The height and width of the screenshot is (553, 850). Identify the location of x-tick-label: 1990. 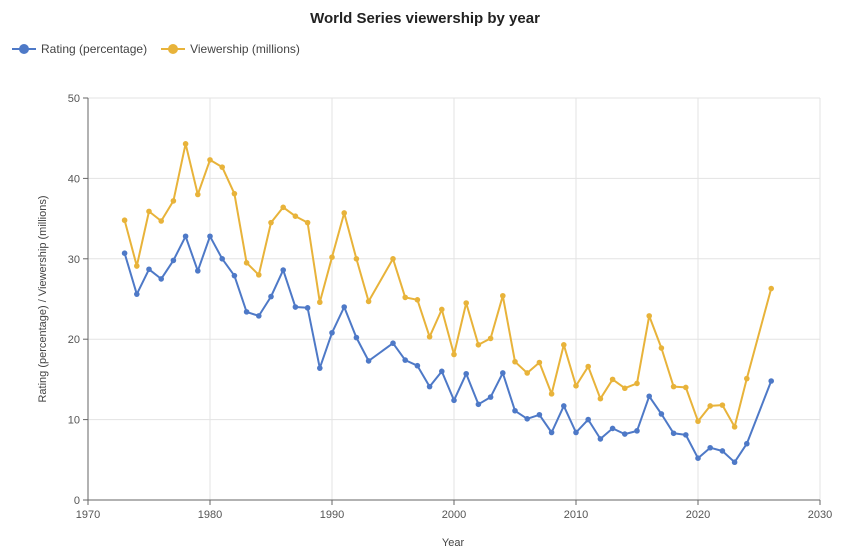
(332, 515).